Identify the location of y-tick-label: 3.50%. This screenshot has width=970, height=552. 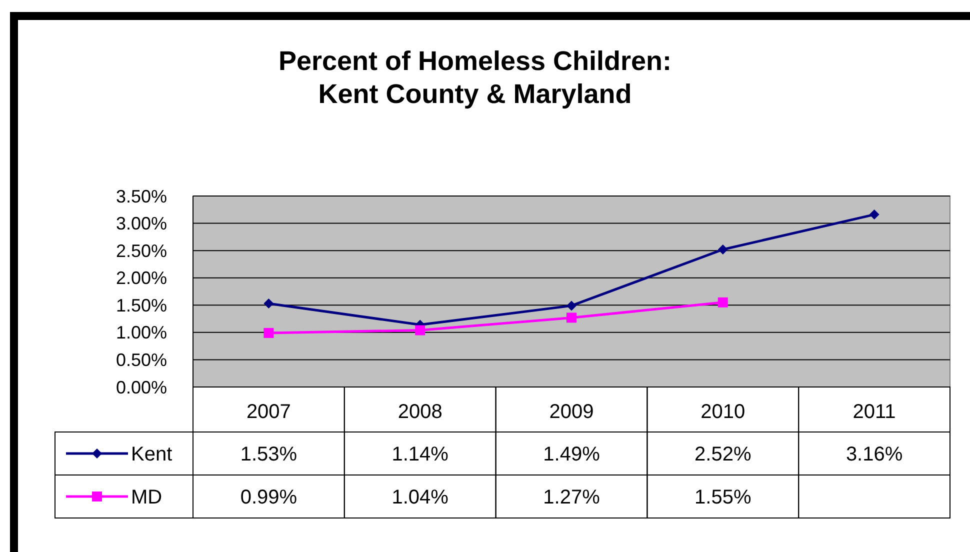
(141, 196).